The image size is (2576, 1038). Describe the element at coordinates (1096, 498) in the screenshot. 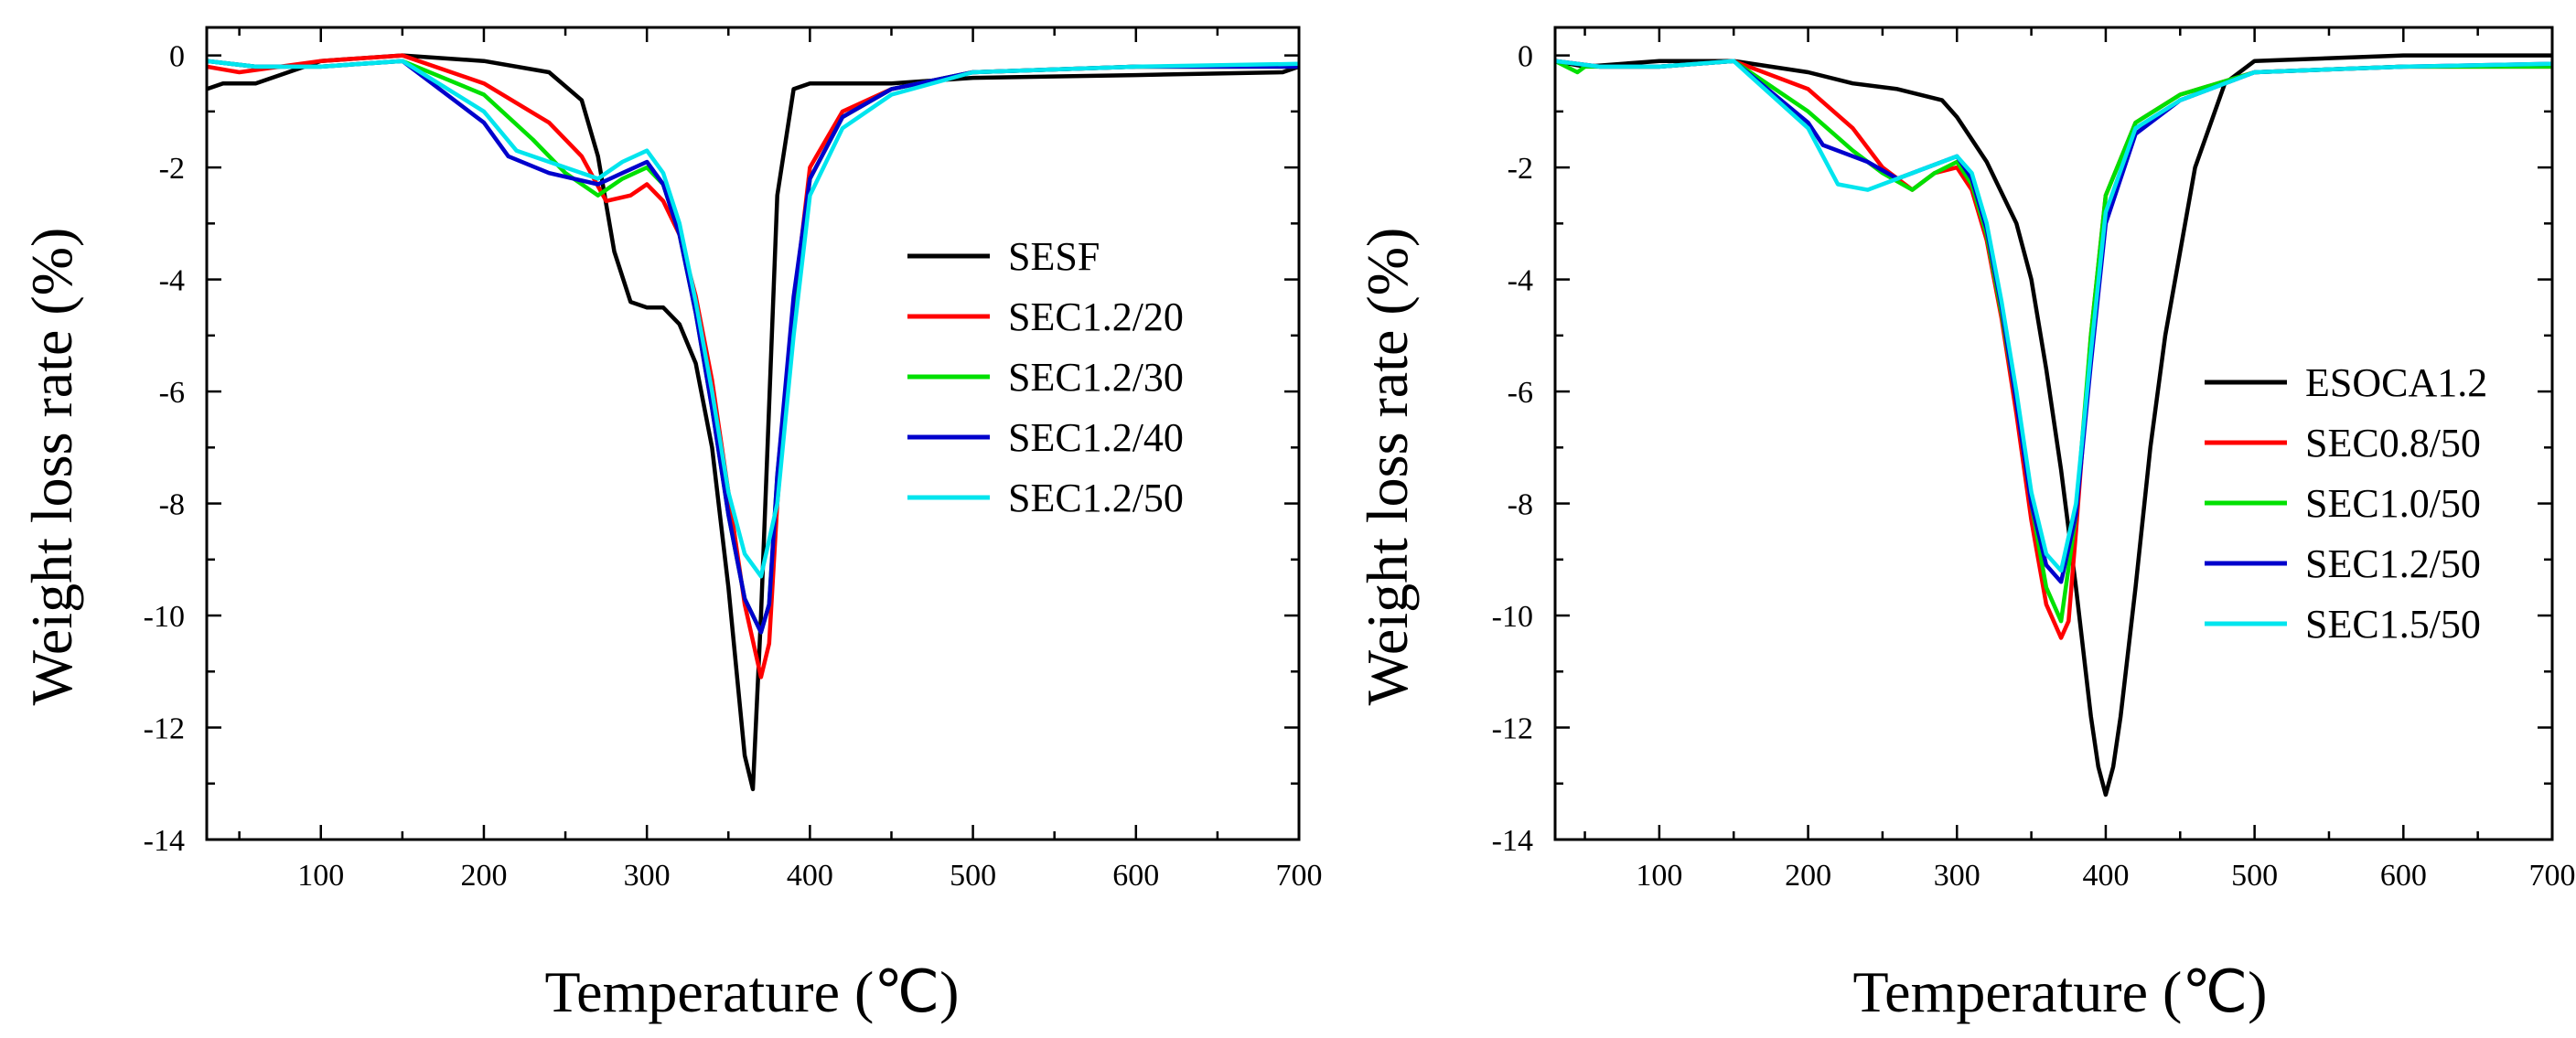

I see `left-legend-label-4: SEC1.2/50` at that location.